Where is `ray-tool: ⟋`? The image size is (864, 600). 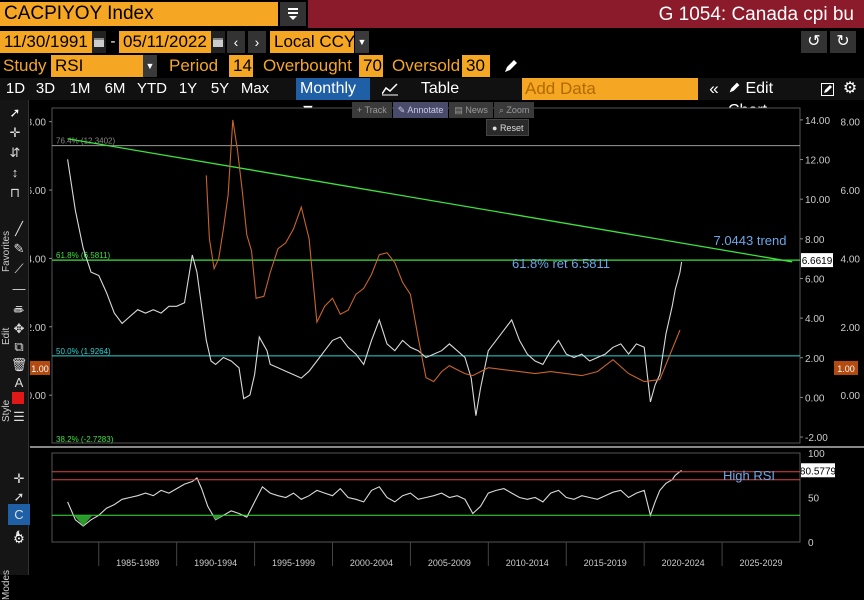
ray-tool: ⟋ is located at coordinates (19, 268).